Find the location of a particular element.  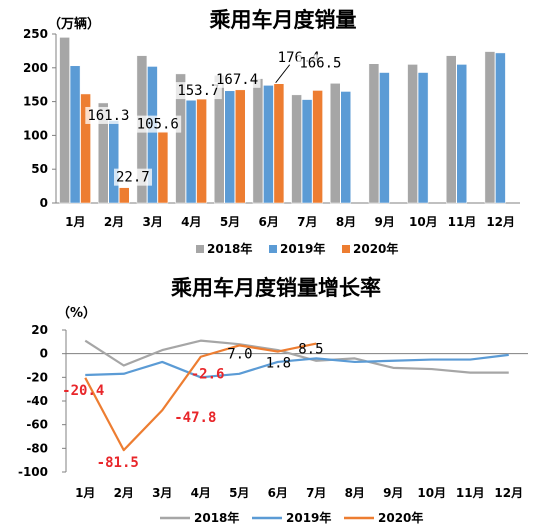

line-legend-label: 2020年 is located at coordinates (400, 517).